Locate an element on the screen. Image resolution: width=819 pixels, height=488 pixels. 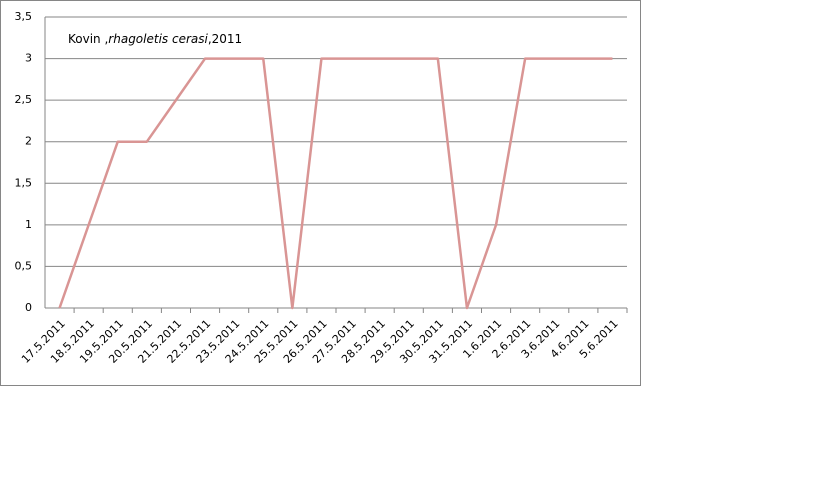
y-tick-label: 2 is located at coordinates (28, 141).